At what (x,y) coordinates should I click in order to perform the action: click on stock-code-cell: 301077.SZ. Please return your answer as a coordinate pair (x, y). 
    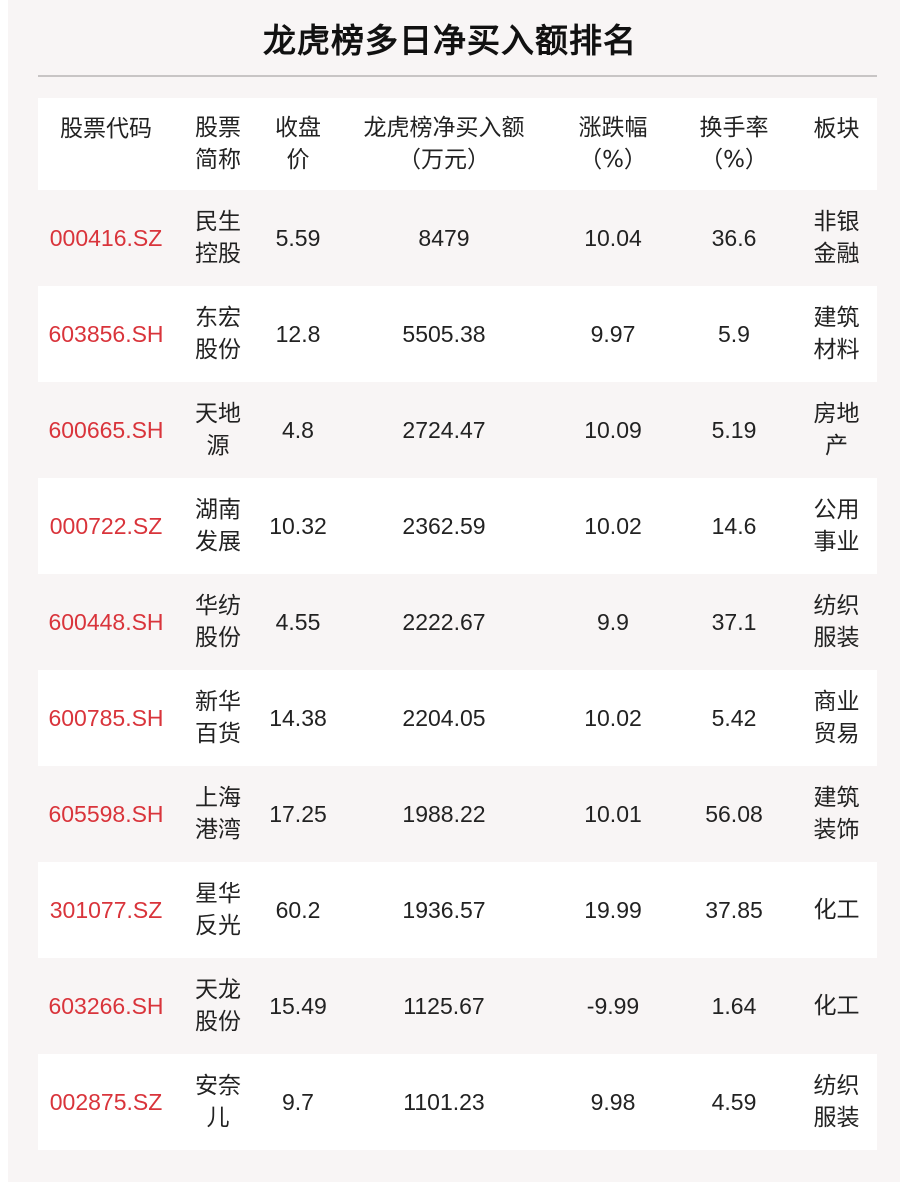
    Looking at the image, I should click on (106, 910).